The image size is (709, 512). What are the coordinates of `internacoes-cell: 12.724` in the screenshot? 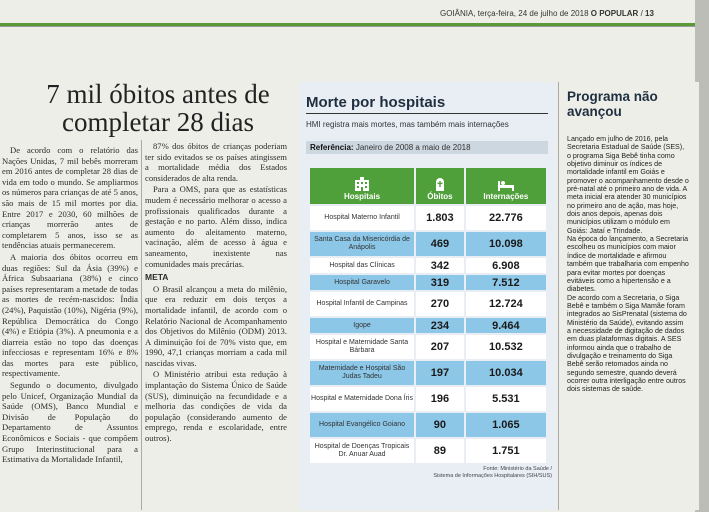 It's located at (505, 304).